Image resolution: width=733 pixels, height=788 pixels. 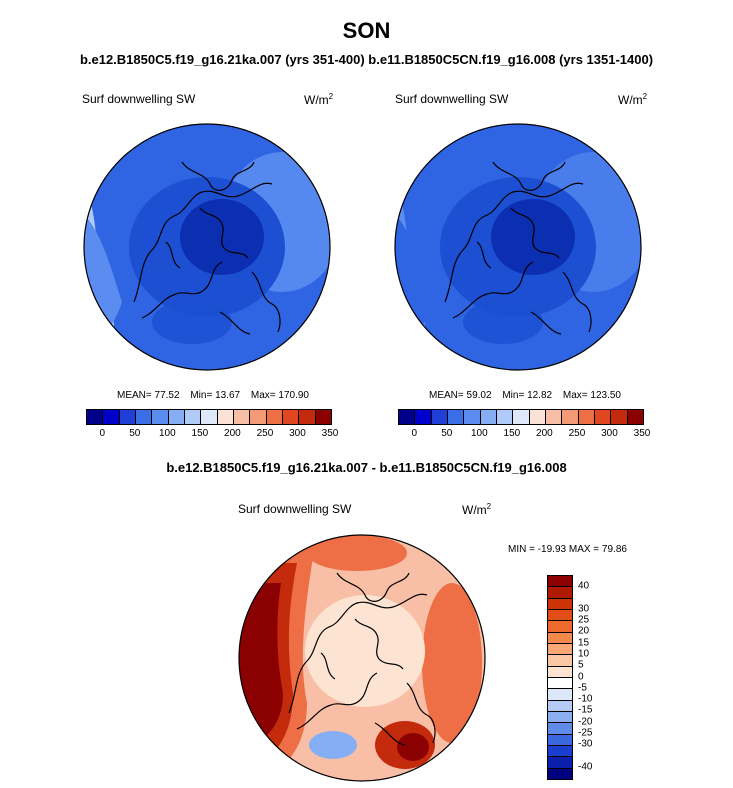 What do you see at coordinates (585, 722) in the screenshot?
I see `colorbar-tick-label: -20` at bounding box center [585, 722].